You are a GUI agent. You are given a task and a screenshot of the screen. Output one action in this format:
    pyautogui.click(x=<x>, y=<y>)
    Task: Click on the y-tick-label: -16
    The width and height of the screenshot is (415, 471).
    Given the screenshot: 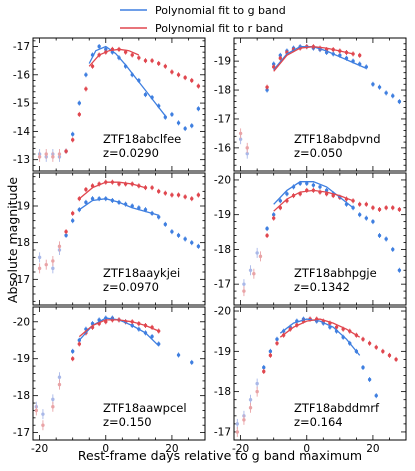 What is the action you would take?
    pyautogui.click(x=222, y=148)
    